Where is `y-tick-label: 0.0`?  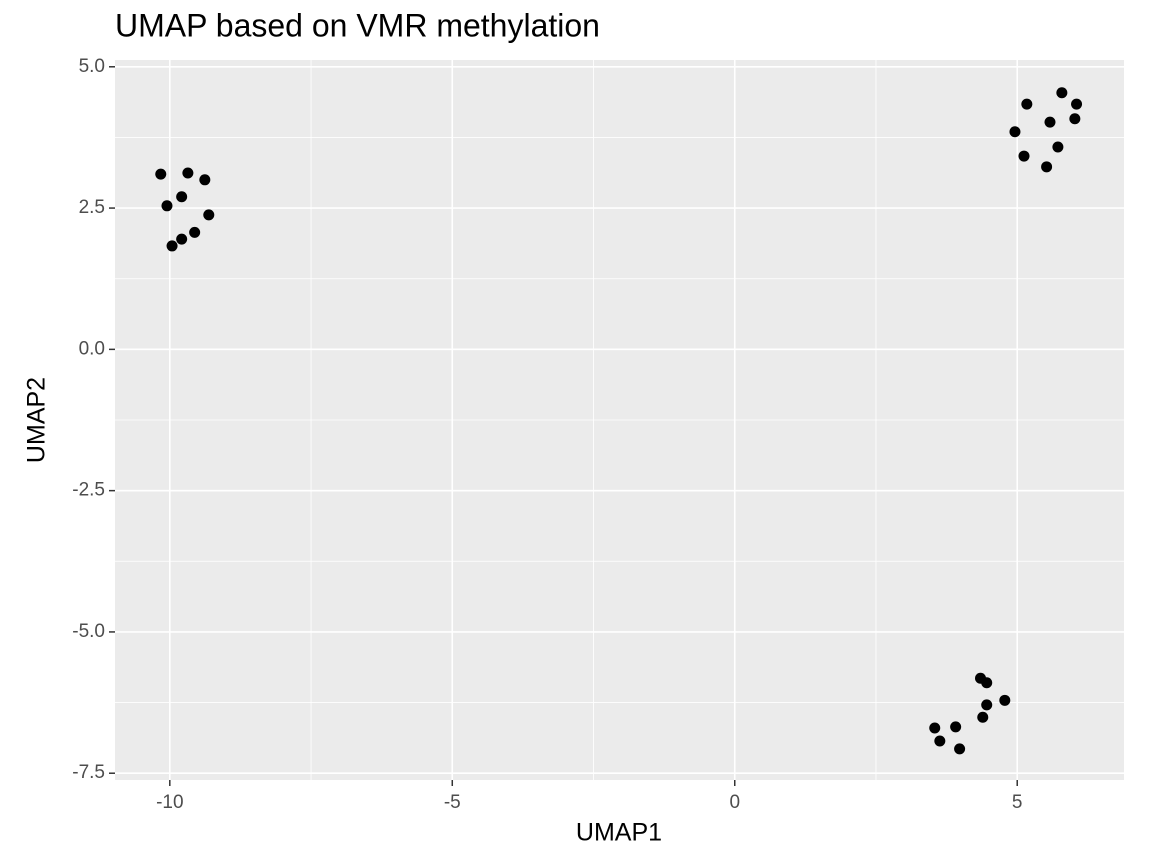 y-tick-label: 0.0 is located at coordinates (92, 348).